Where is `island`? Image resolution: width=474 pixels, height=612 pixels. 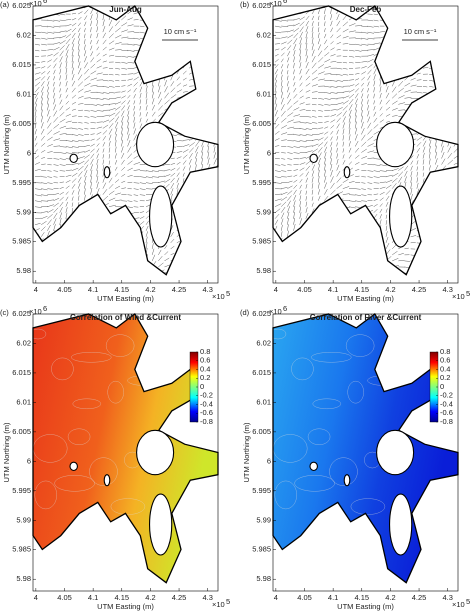
island is located at coordinates (395, 452).